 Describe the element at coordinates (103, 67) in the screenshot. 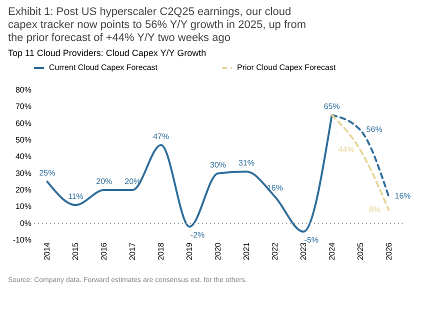

I see `legend-label: Current Cloud Capex Forecast` at that location.